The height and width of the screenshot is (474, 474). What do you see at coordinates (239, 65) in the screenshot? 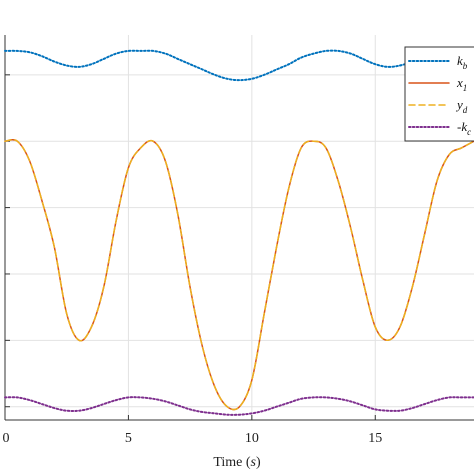
I see `series-line-k_b` at bounding box center [239, 65].